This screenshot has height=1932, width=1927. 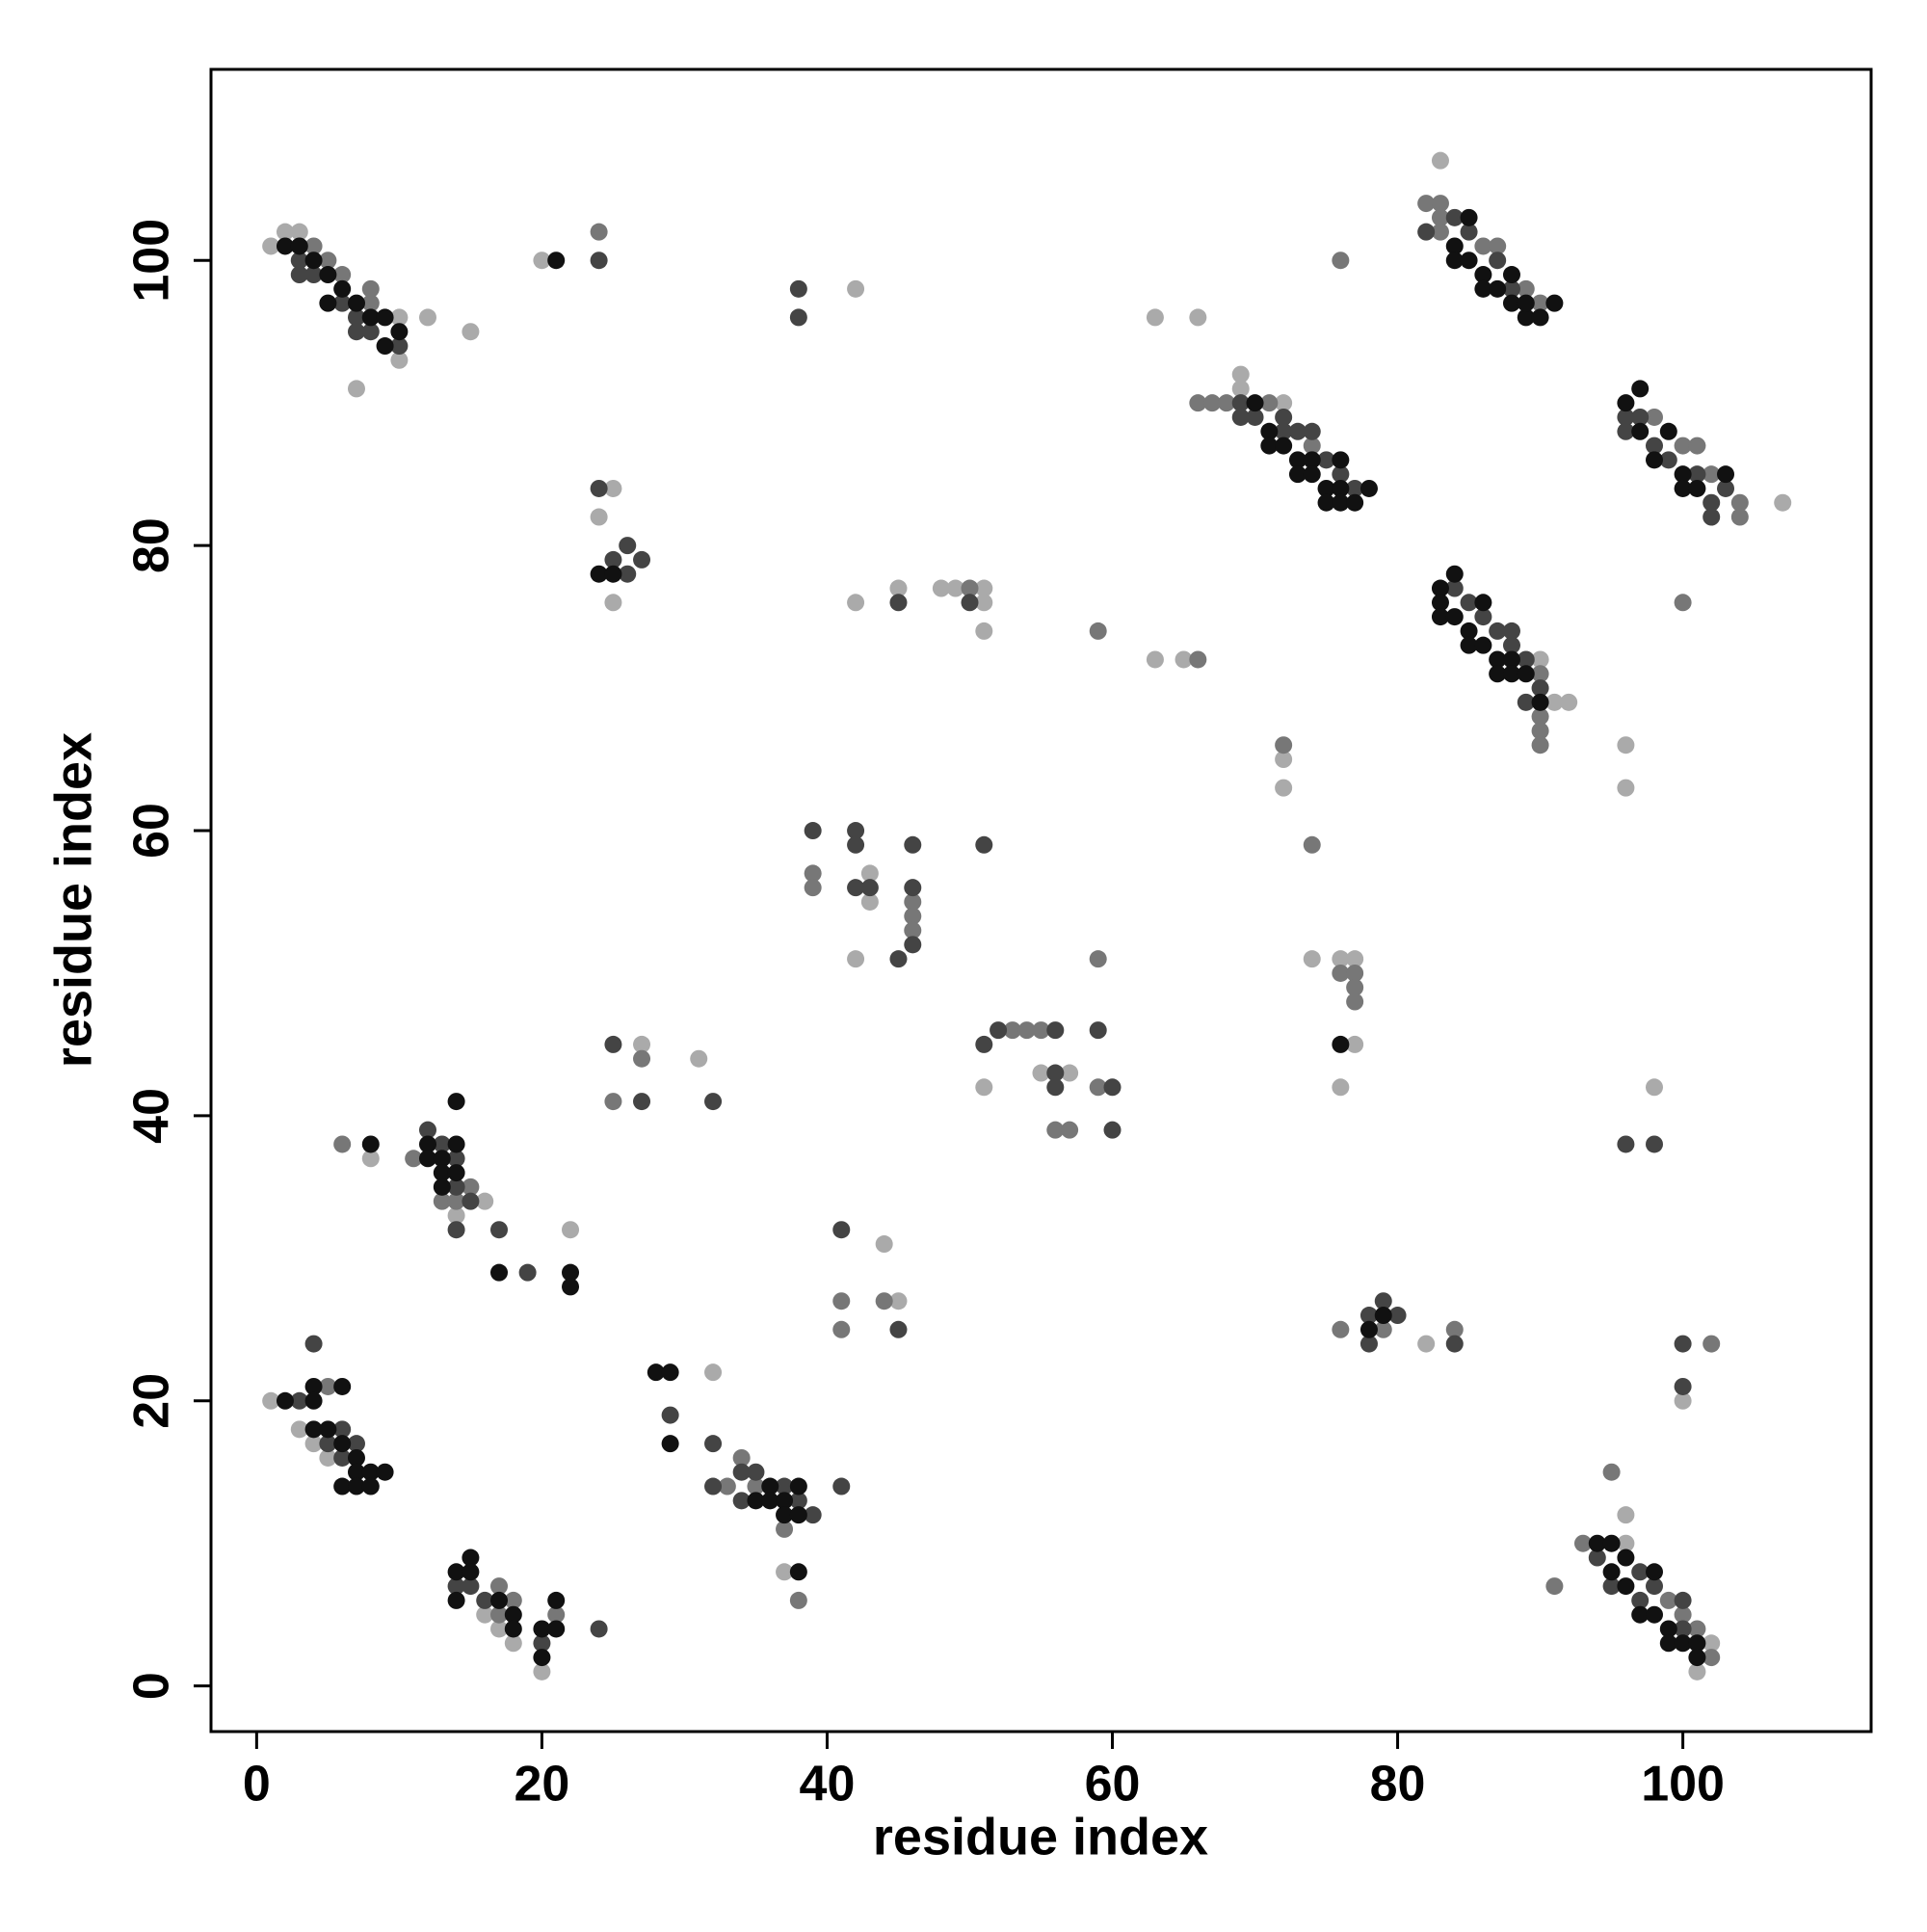 What do you see at coordinates (828, 1785) in the screenshot?
I see `x-tick-label: 40` at bounding box center [828, 1785].